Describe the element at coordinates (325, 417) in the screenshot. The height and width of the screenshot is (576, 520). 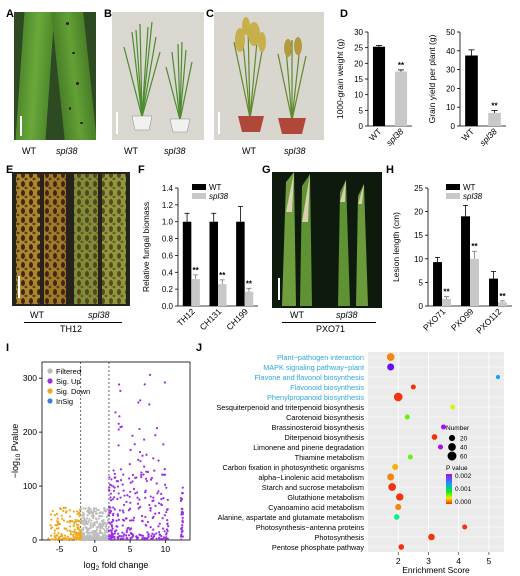
I see `pathway-label: Carotenoid biosynthesis` at that location.